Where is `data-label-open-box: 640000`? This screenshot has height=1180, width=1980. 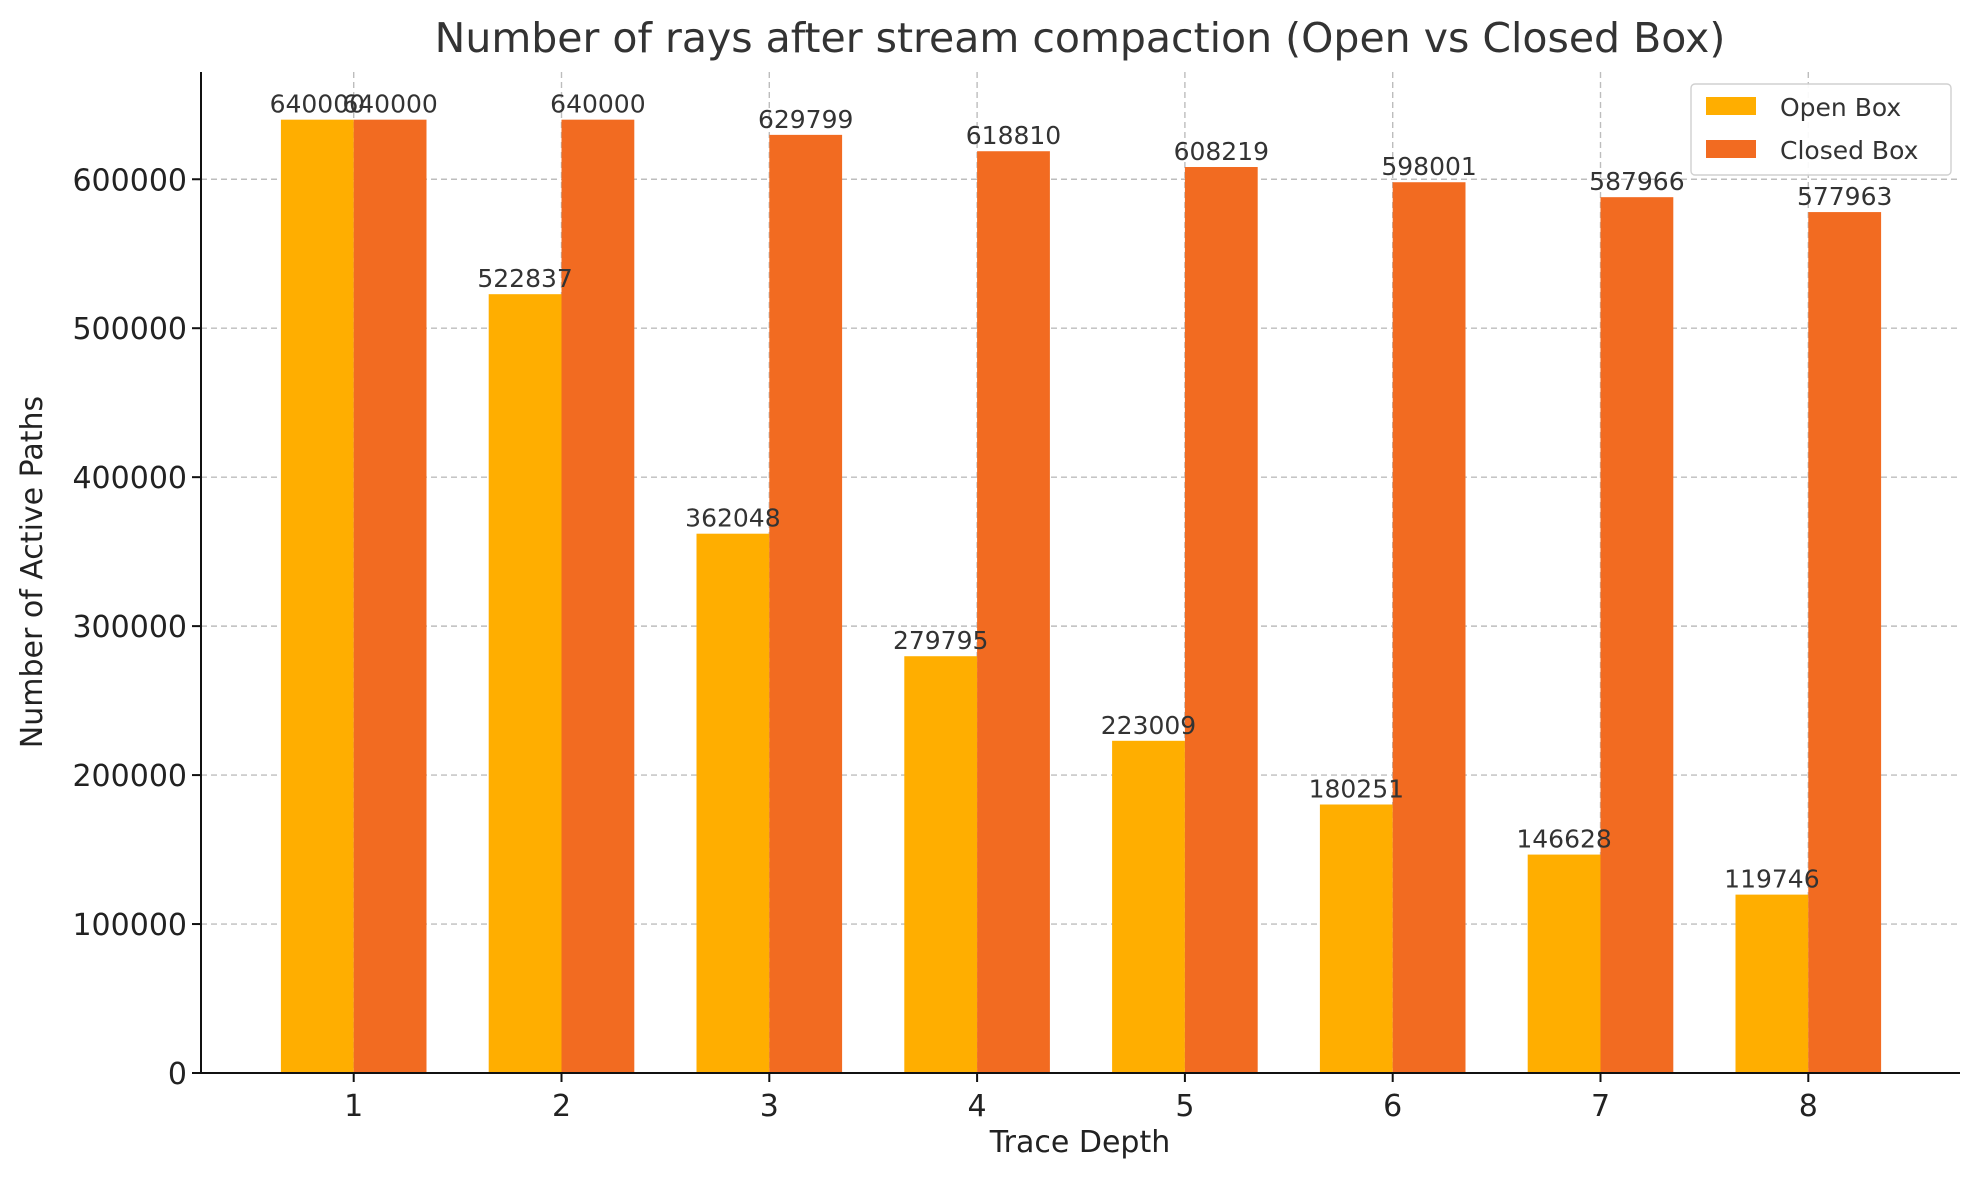
data-label-open-box: 640000 is located at coordinates (317, 104).